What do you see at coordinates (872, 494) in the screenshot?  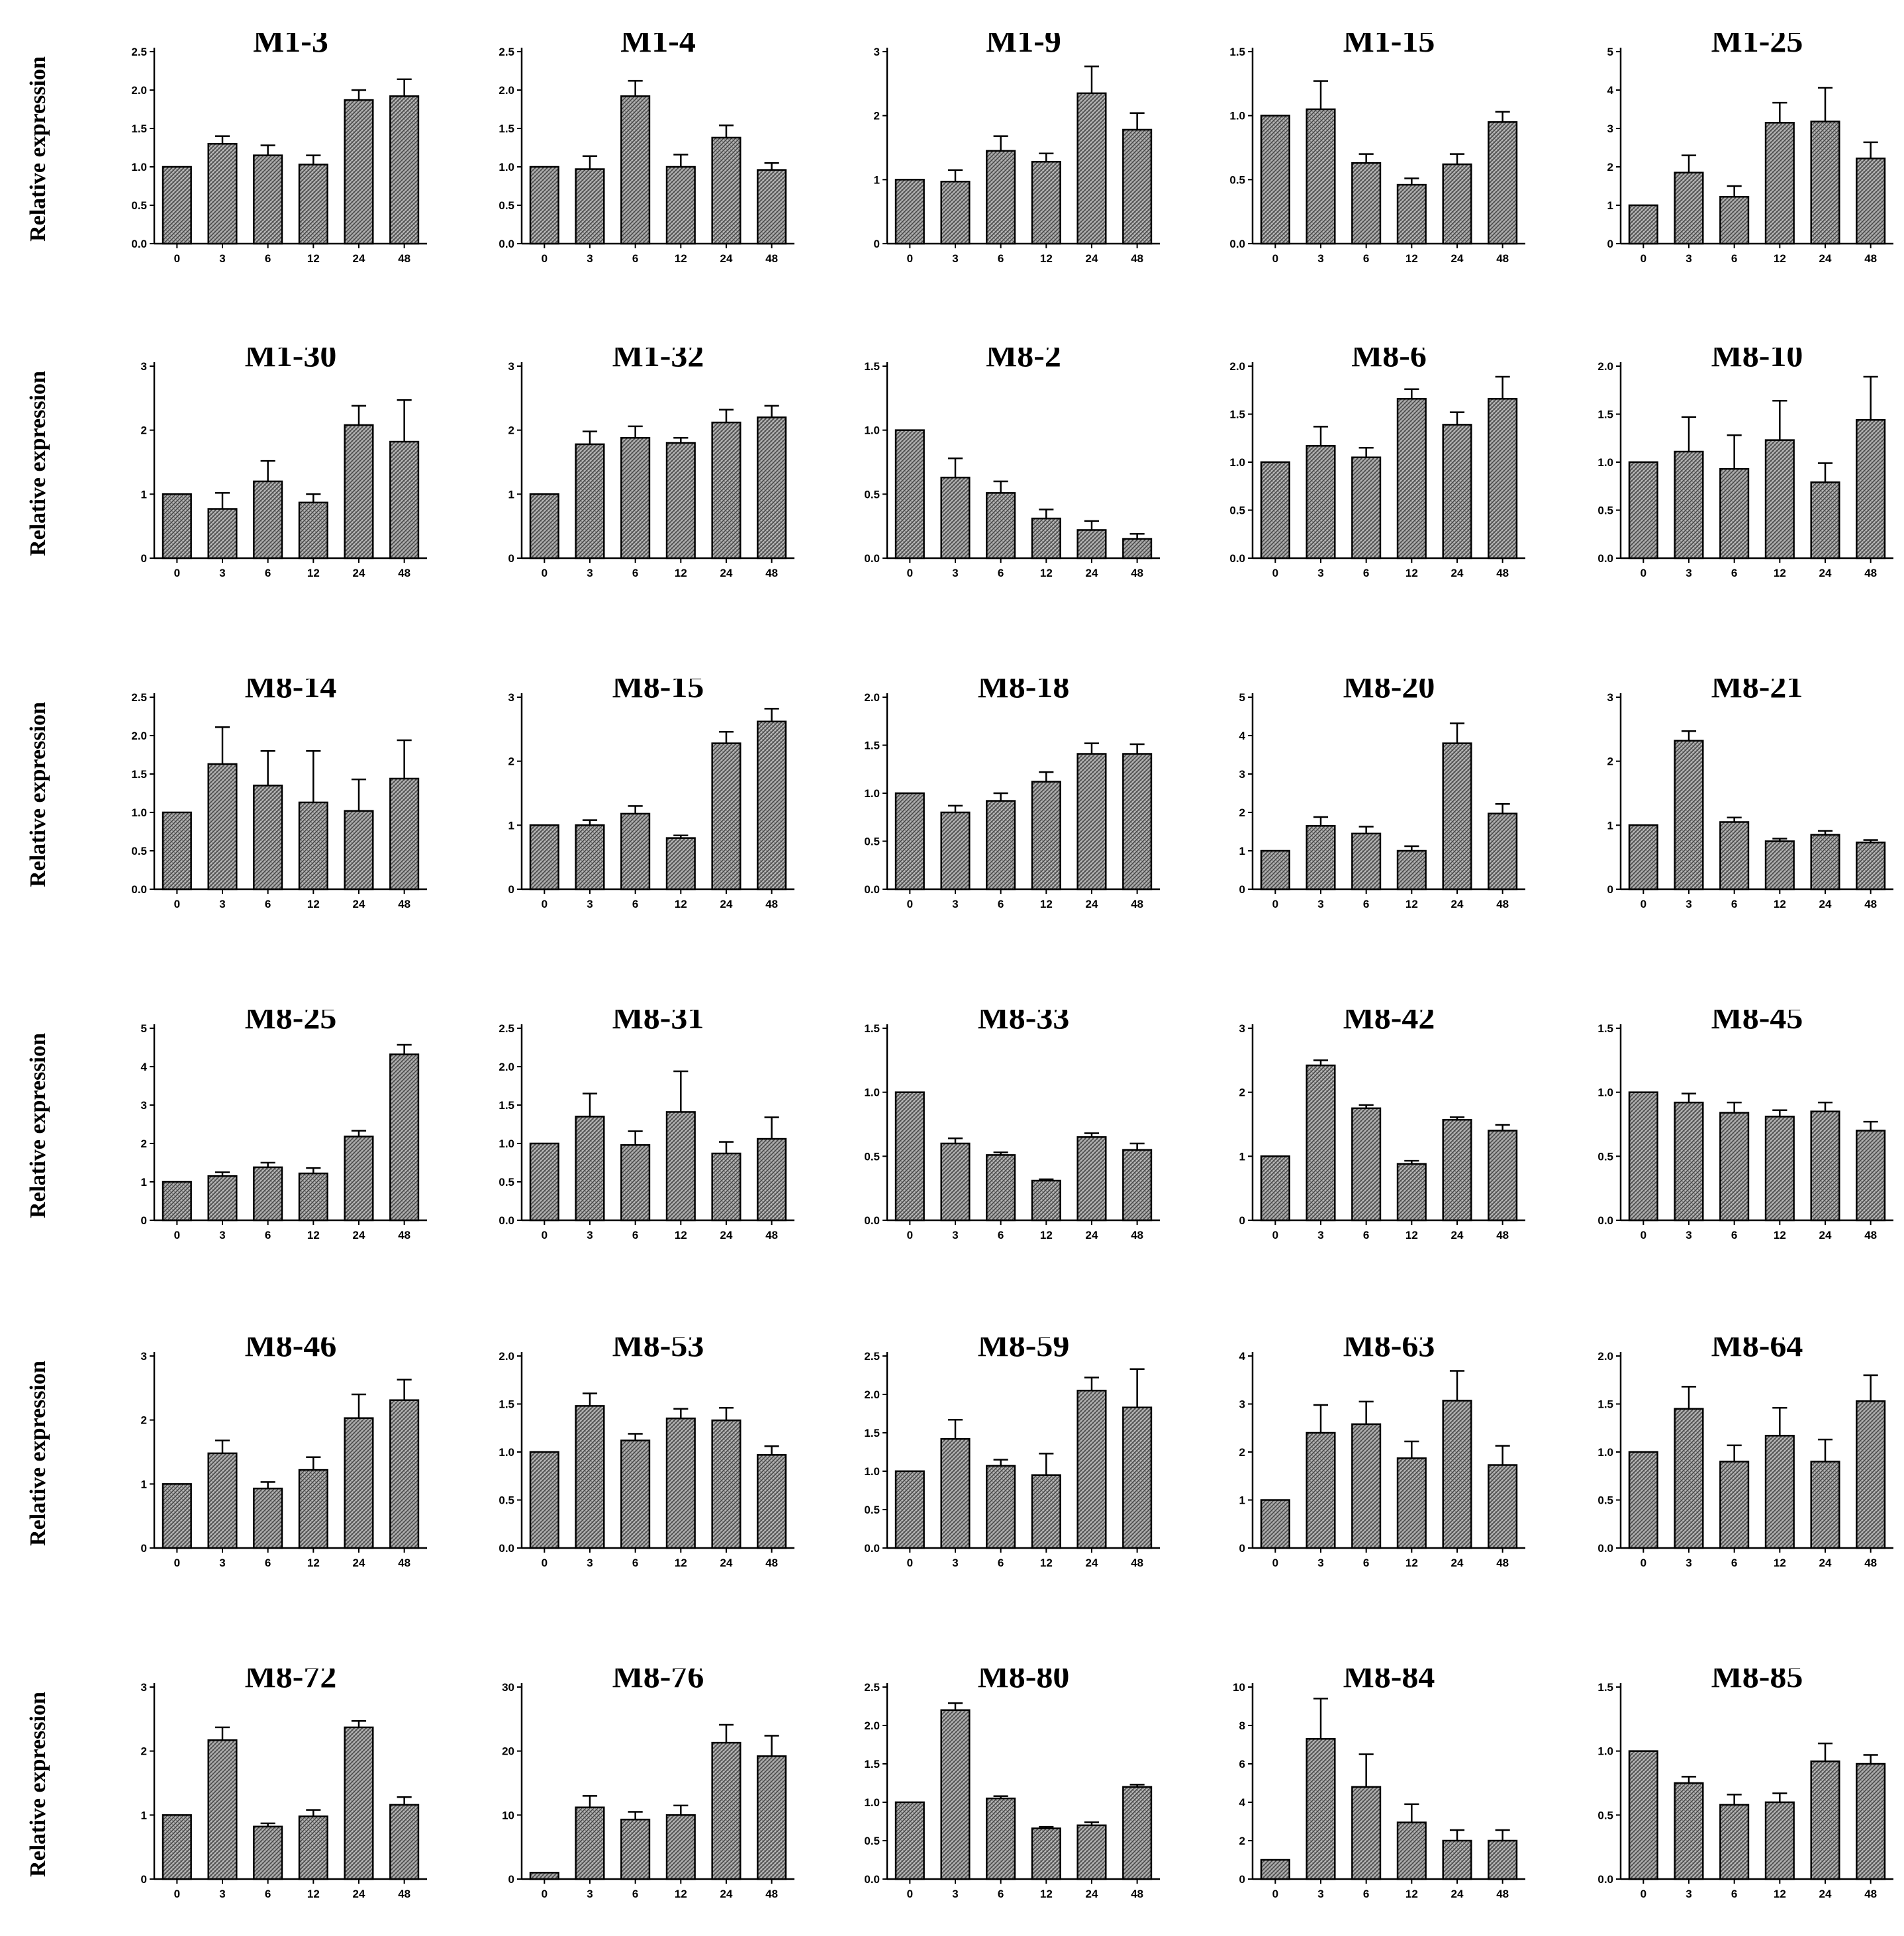 I see `y-tick-label: 0.5` at bounding box center [872, 494].